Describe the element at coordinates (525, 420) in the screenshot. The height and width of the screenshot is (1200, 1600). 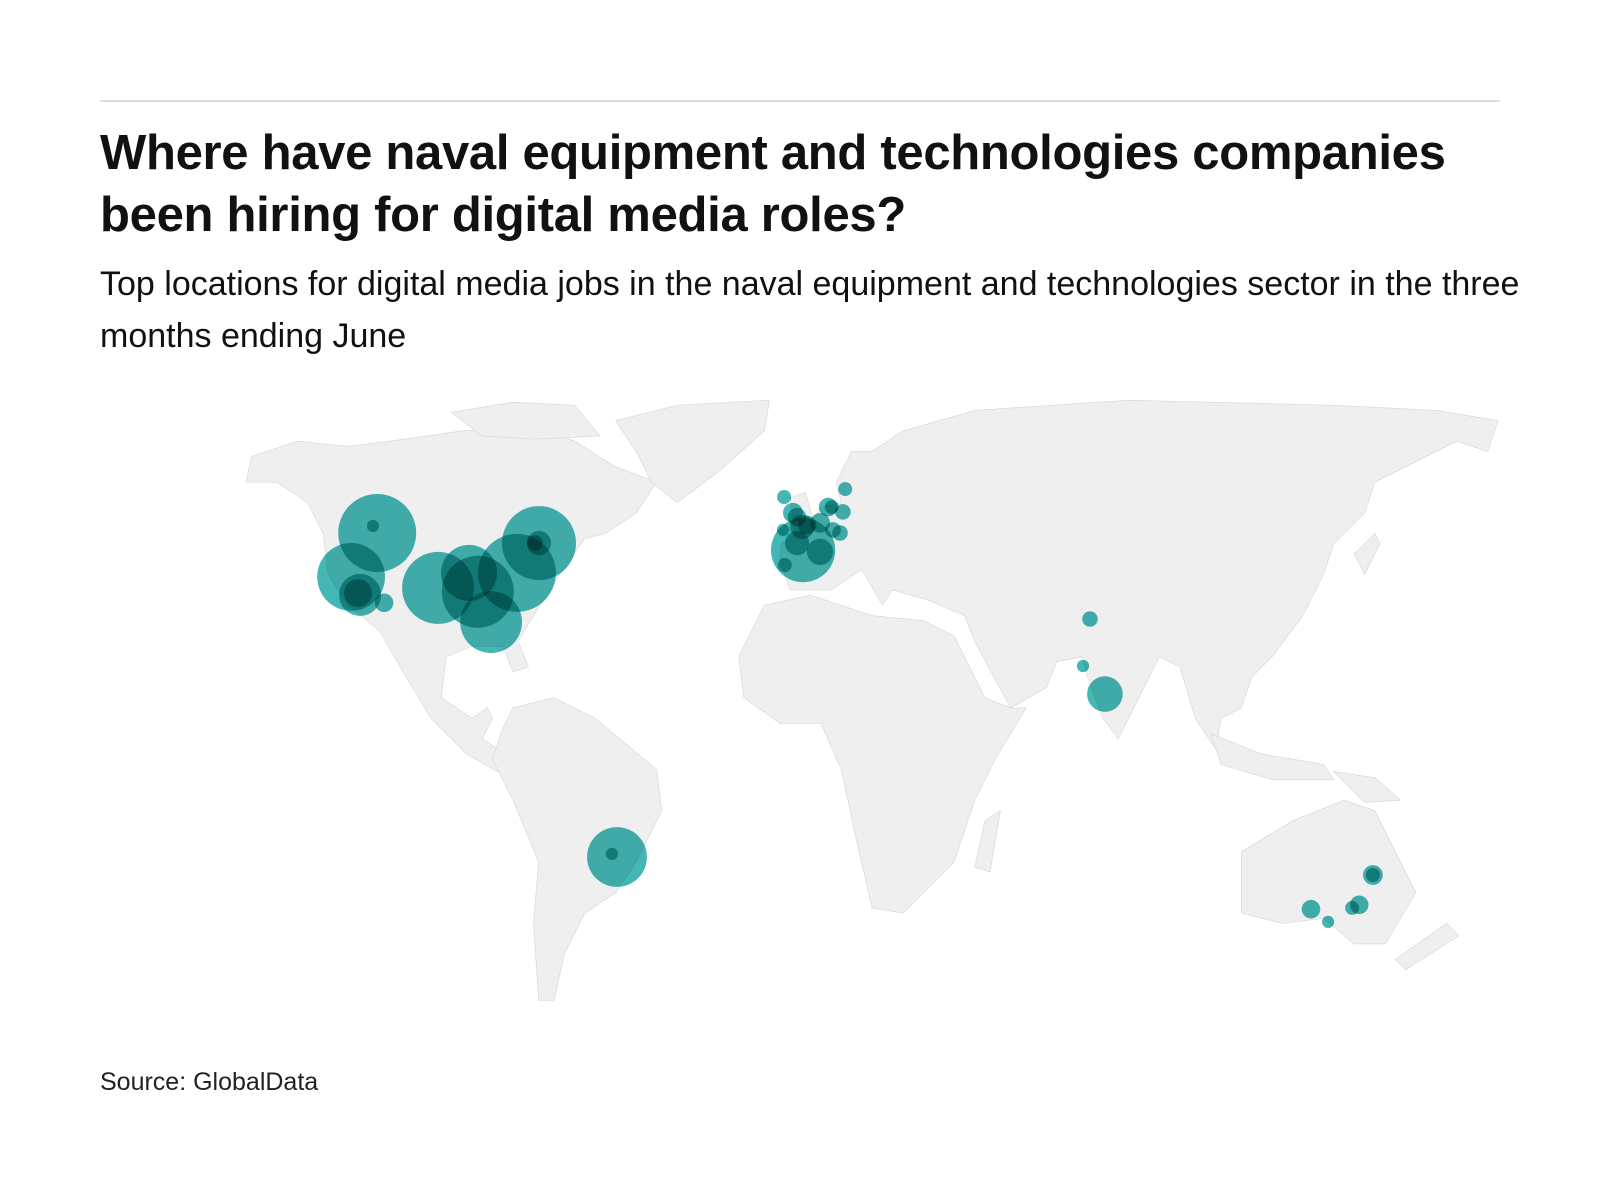
I see `land-arctic-islands` at that location.